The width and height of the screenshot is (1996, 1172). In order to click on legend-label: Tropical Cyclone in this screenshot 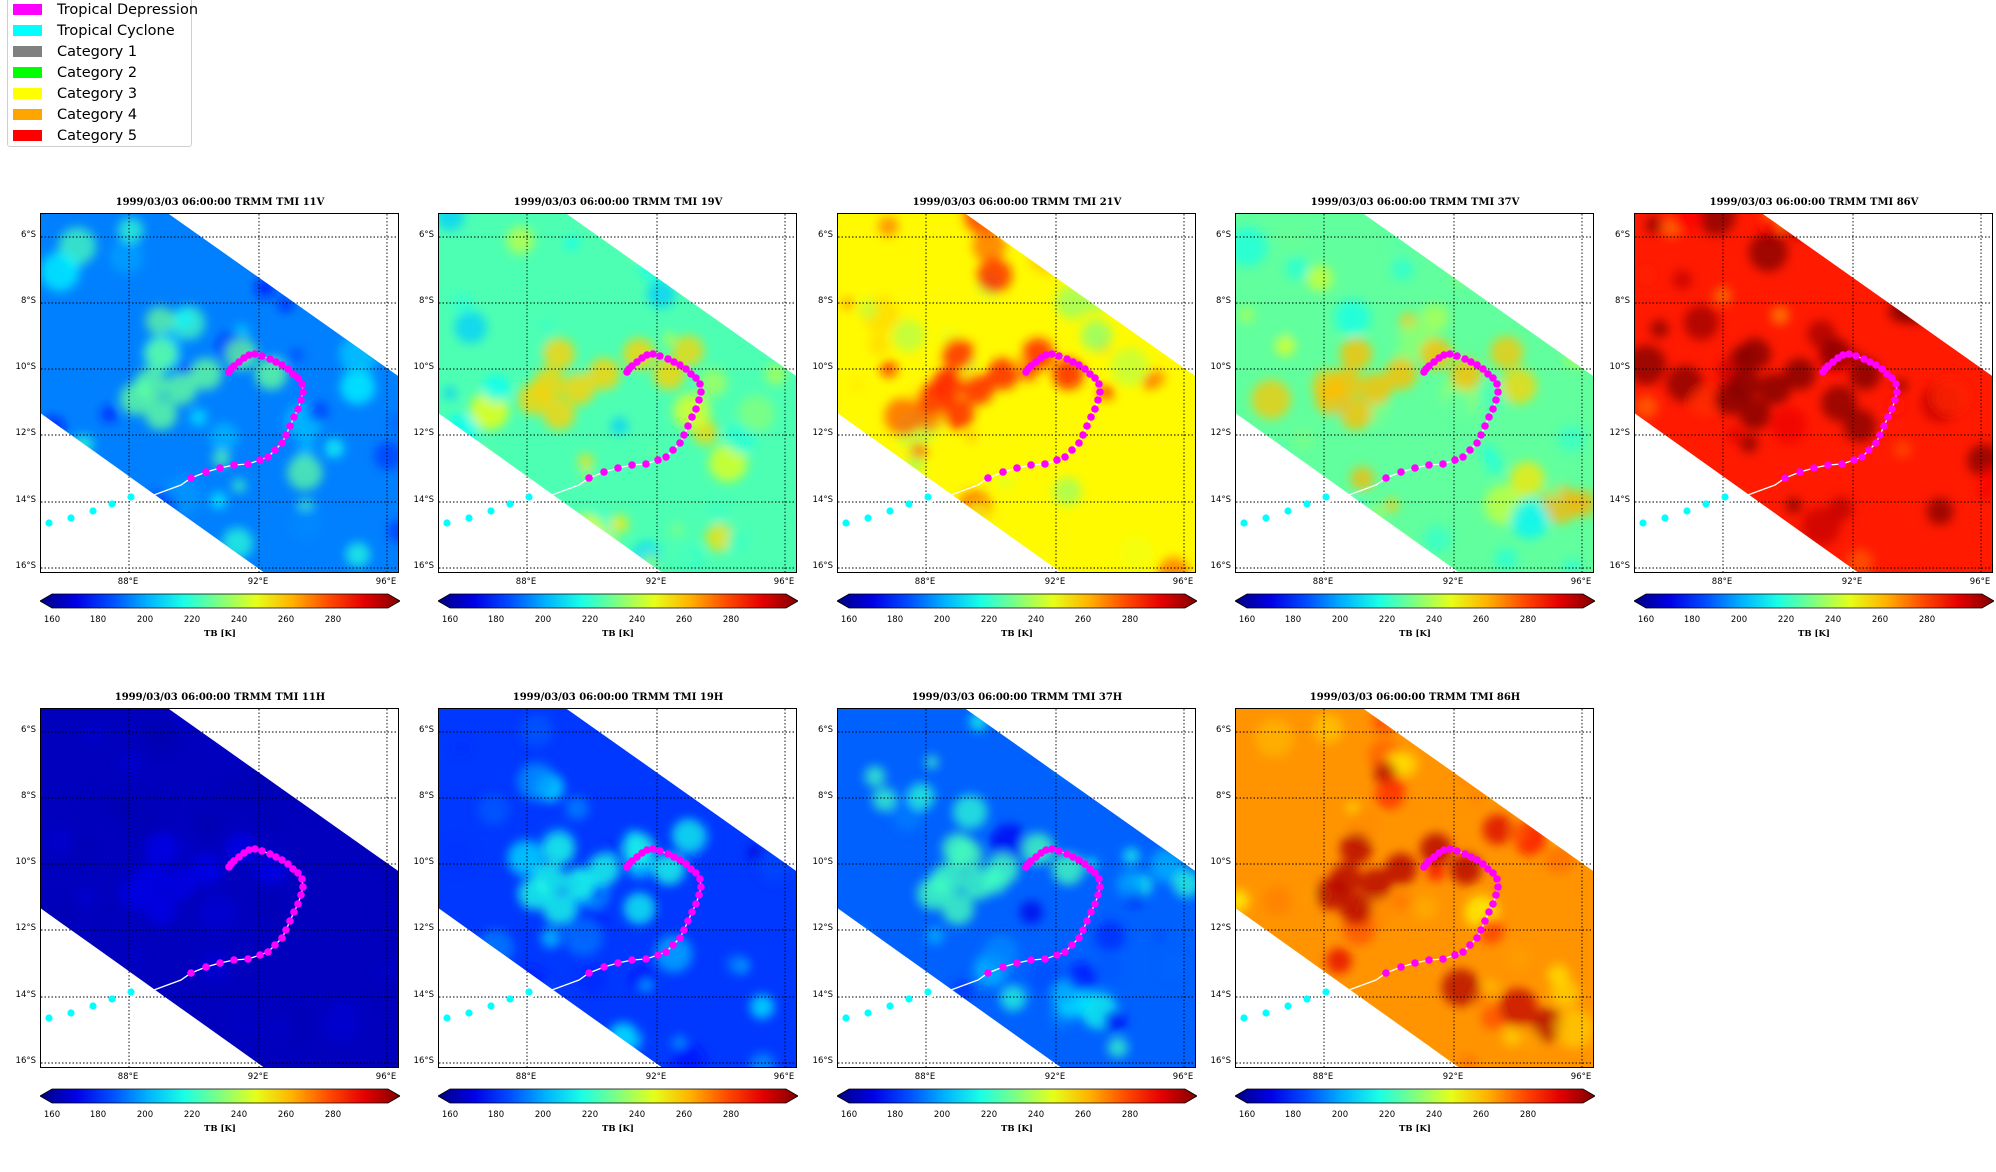, I will do `click(116, 31)`.